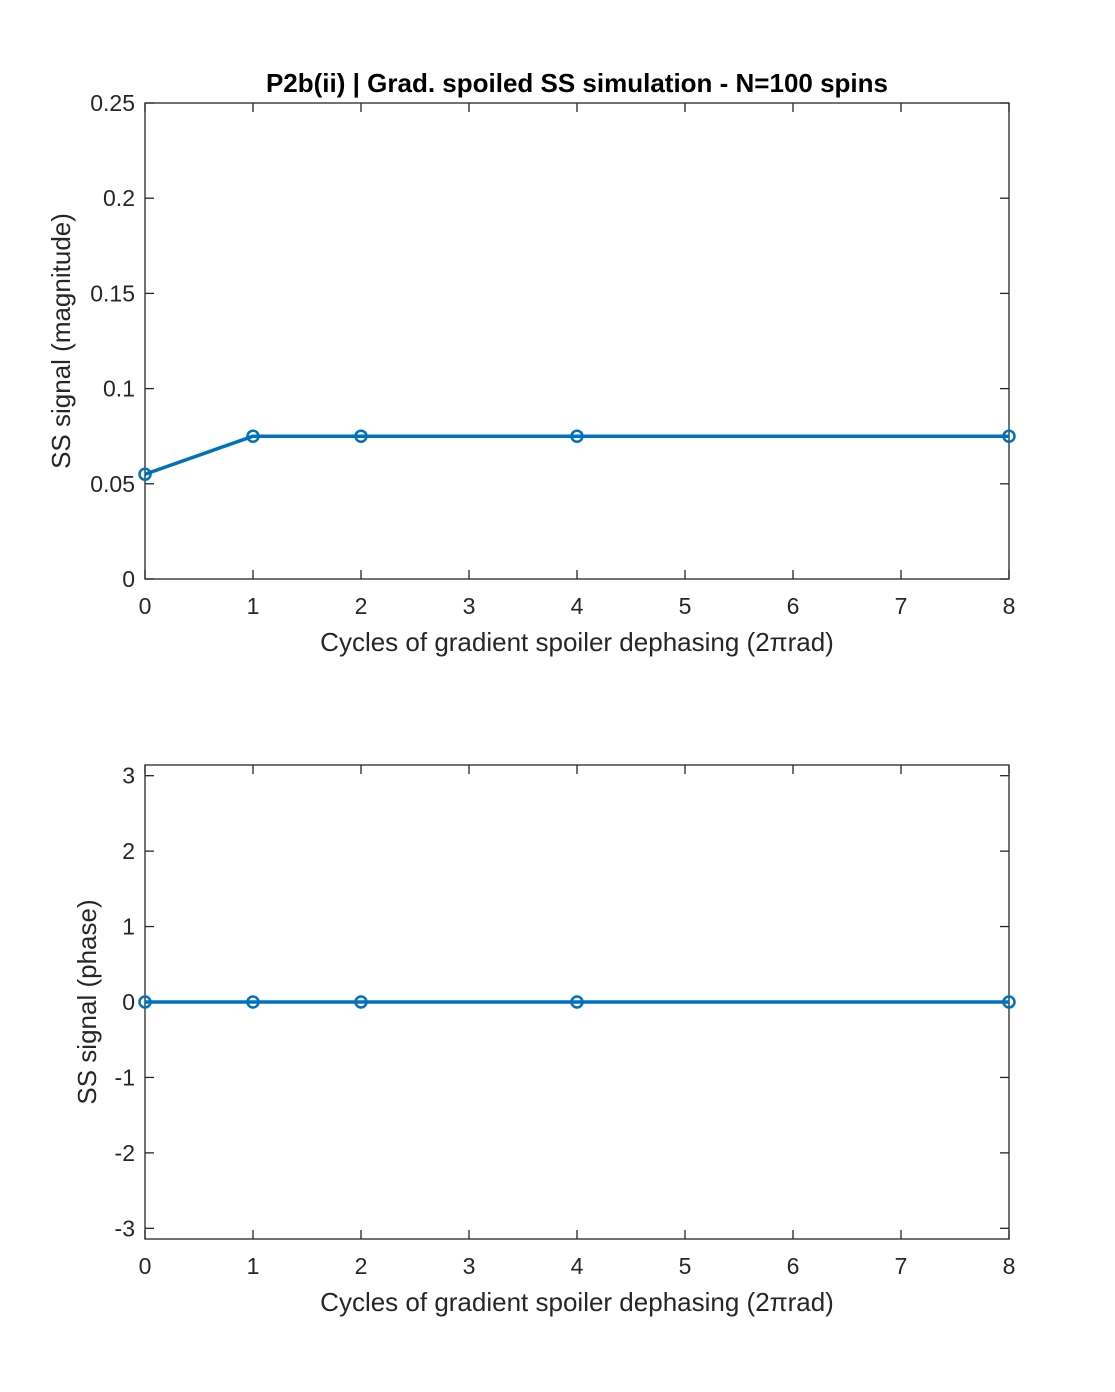 The width and height of the screenshot is (1115, 1392). I want to click on y-tick-label: -1, so click(125, 1077).